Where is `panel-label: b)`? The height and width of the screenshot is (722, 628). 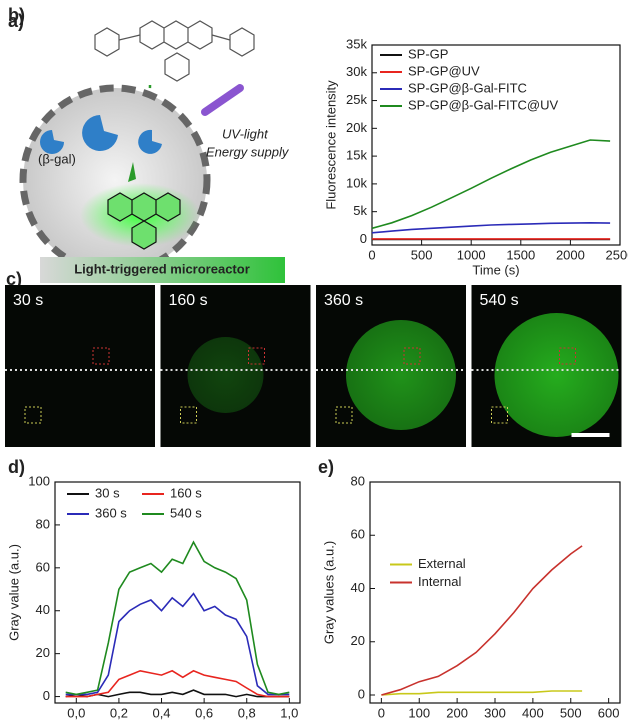
panel-label: b) is located at coordinates (16, 15).